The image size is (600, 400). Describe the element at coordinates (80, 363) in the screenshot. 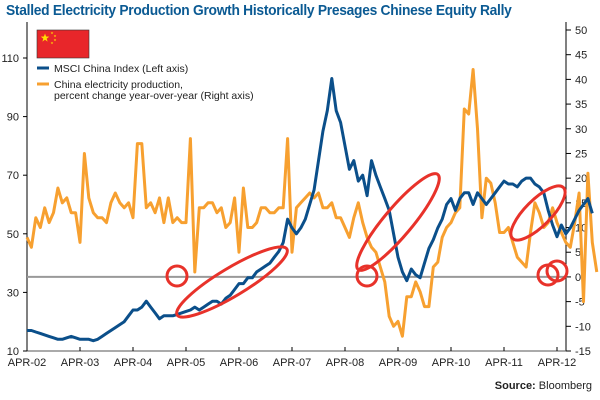

I see `x-tick-label: APR-03` at that location.